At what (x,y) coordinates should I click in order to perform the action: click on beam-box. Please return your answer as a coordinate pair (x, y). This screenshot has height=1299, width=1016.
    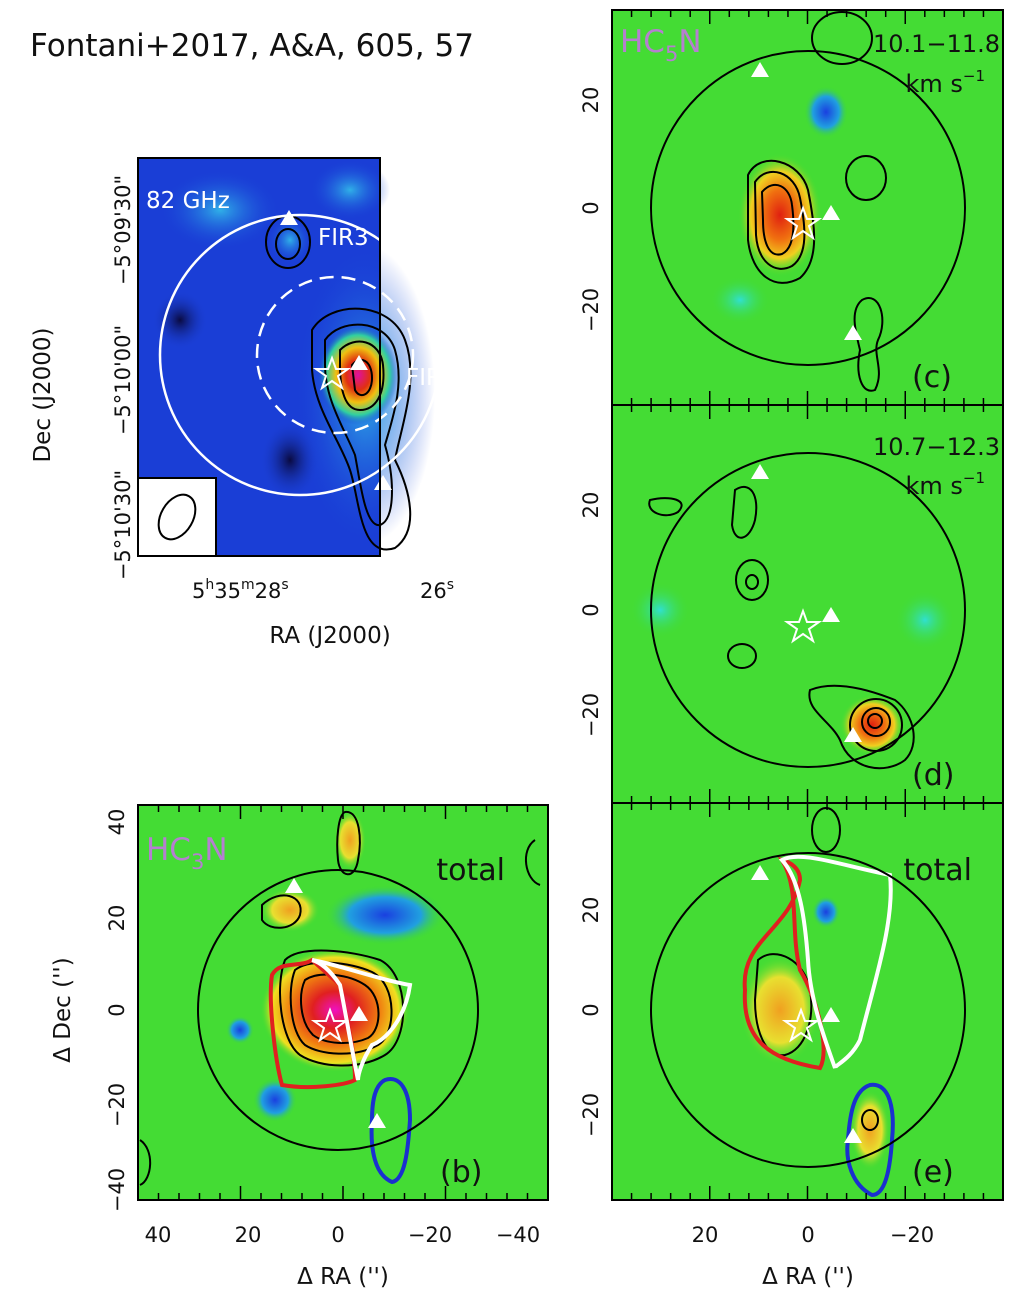
    Looking at the image, I should click on (177, 517).